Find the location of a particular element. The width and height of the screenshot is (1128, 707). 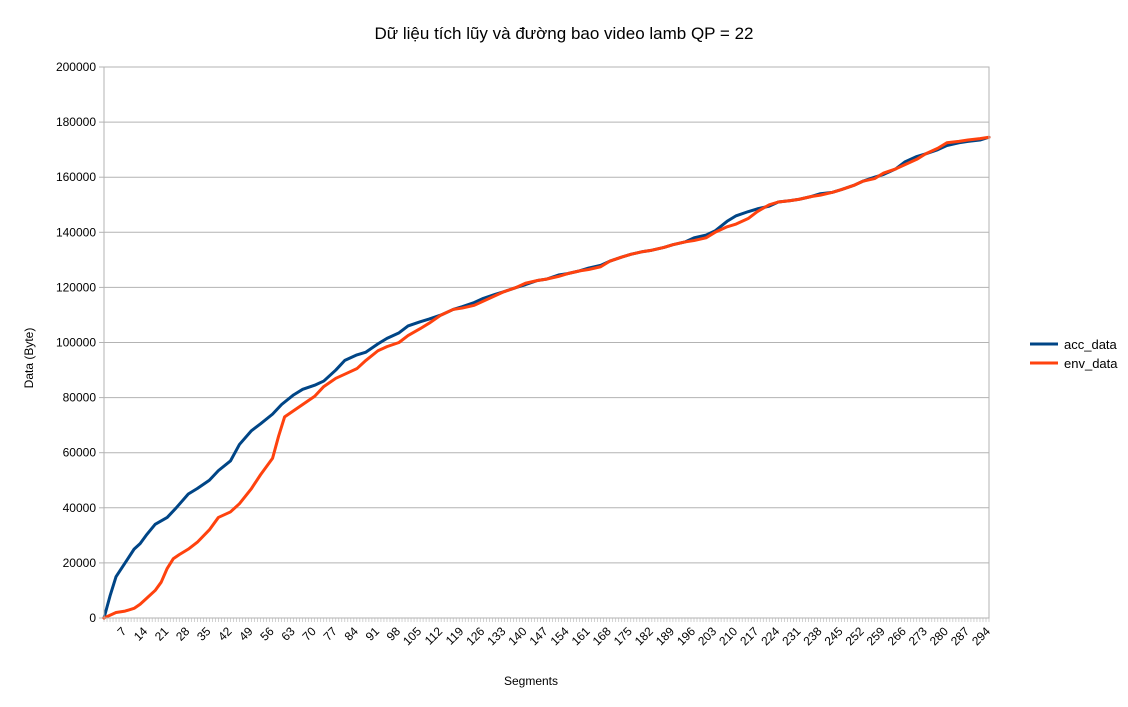

x-tick-label: 196 is located at coordinates (686, 636).